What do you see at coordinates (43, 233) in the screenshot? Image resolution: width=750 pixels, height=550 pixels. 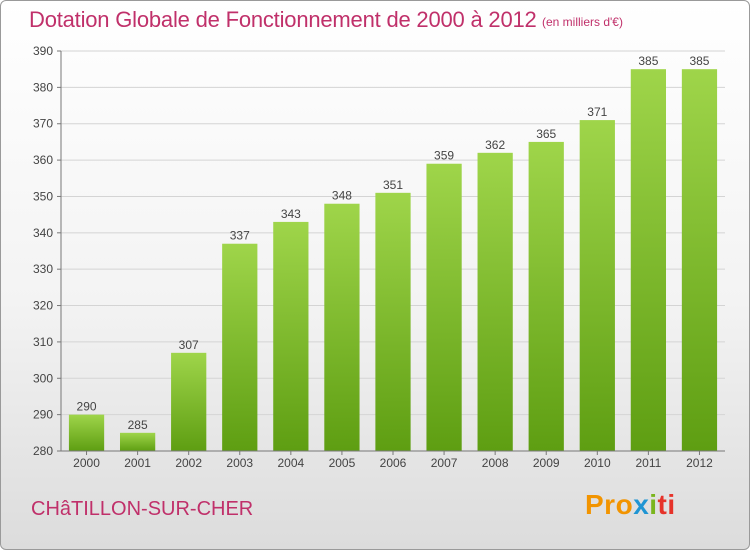 I see `y-tick-label: 340` at bounding box center [43, 233].